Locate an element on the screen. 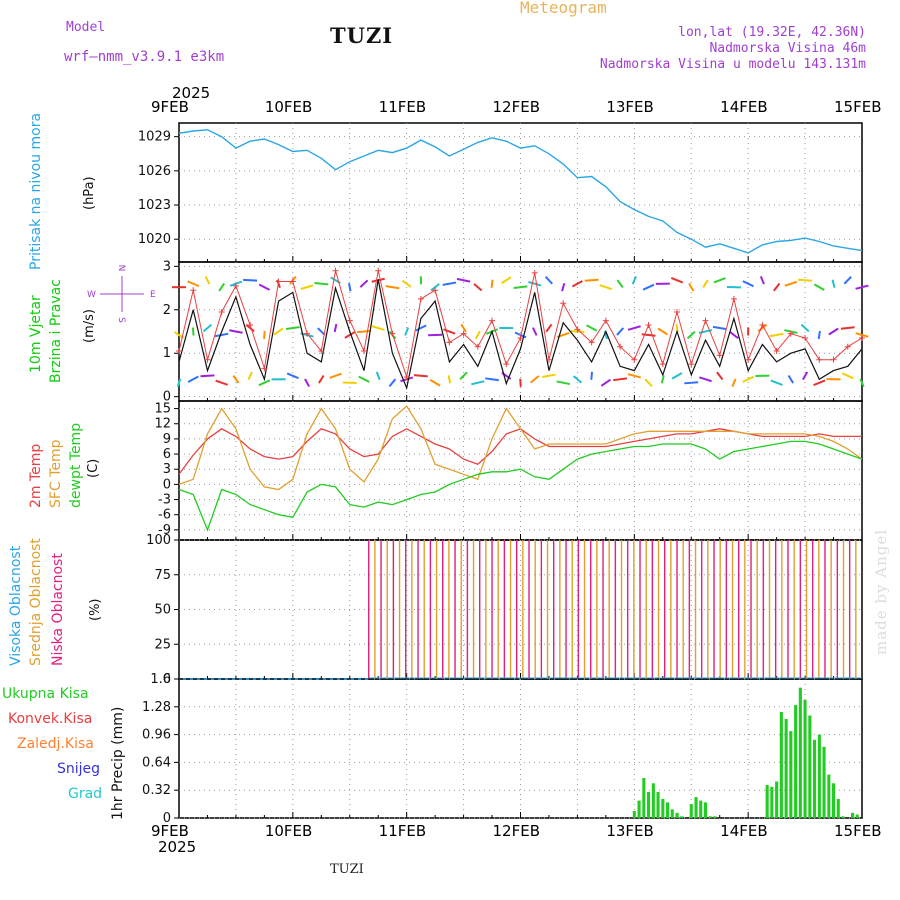  ytick-label-precip: 0.32 is located at coordinates (156, 790).